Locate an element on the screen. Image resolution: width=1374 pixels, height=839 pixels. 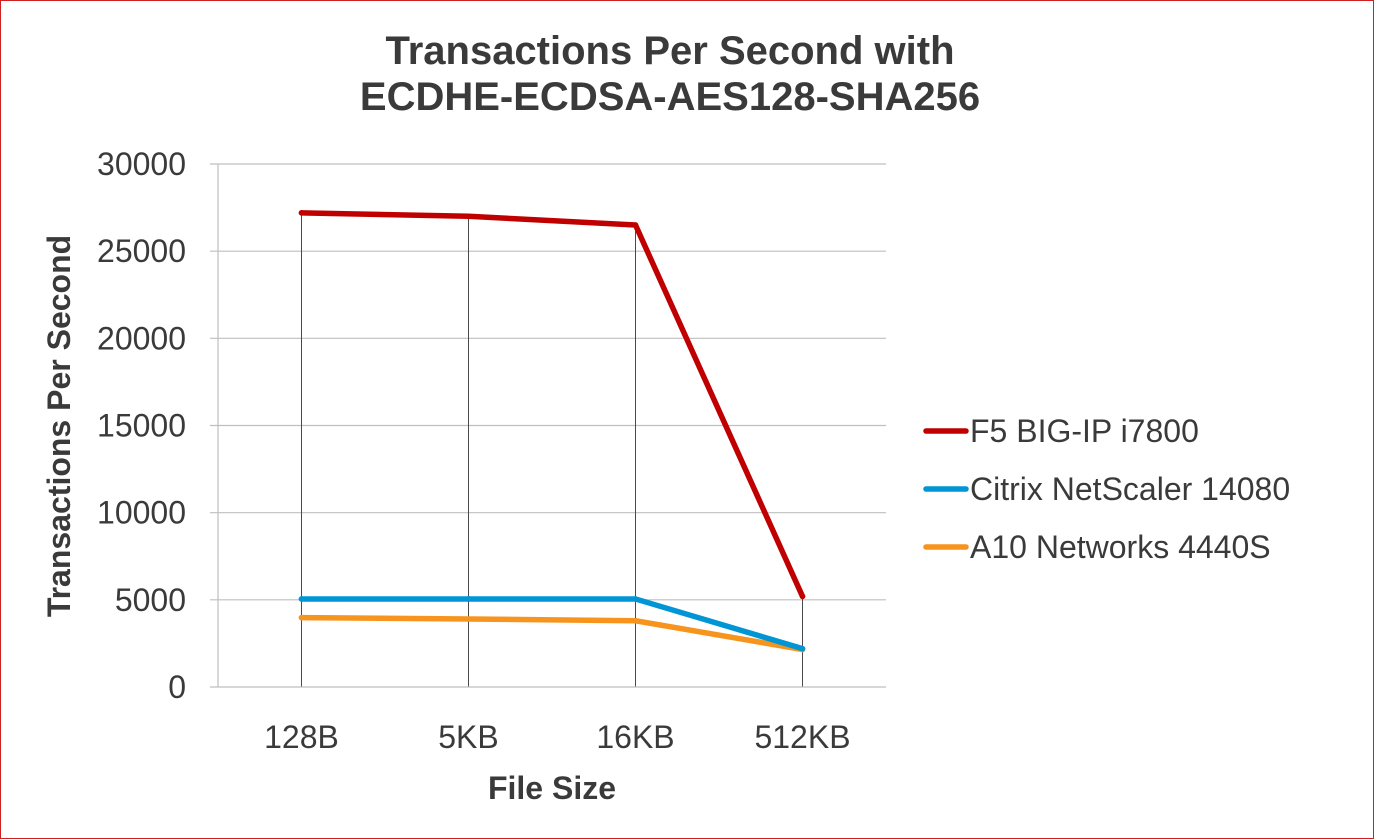
legend-label: F5 BIG-IP i7800 is located at coordinates (1084, 431).